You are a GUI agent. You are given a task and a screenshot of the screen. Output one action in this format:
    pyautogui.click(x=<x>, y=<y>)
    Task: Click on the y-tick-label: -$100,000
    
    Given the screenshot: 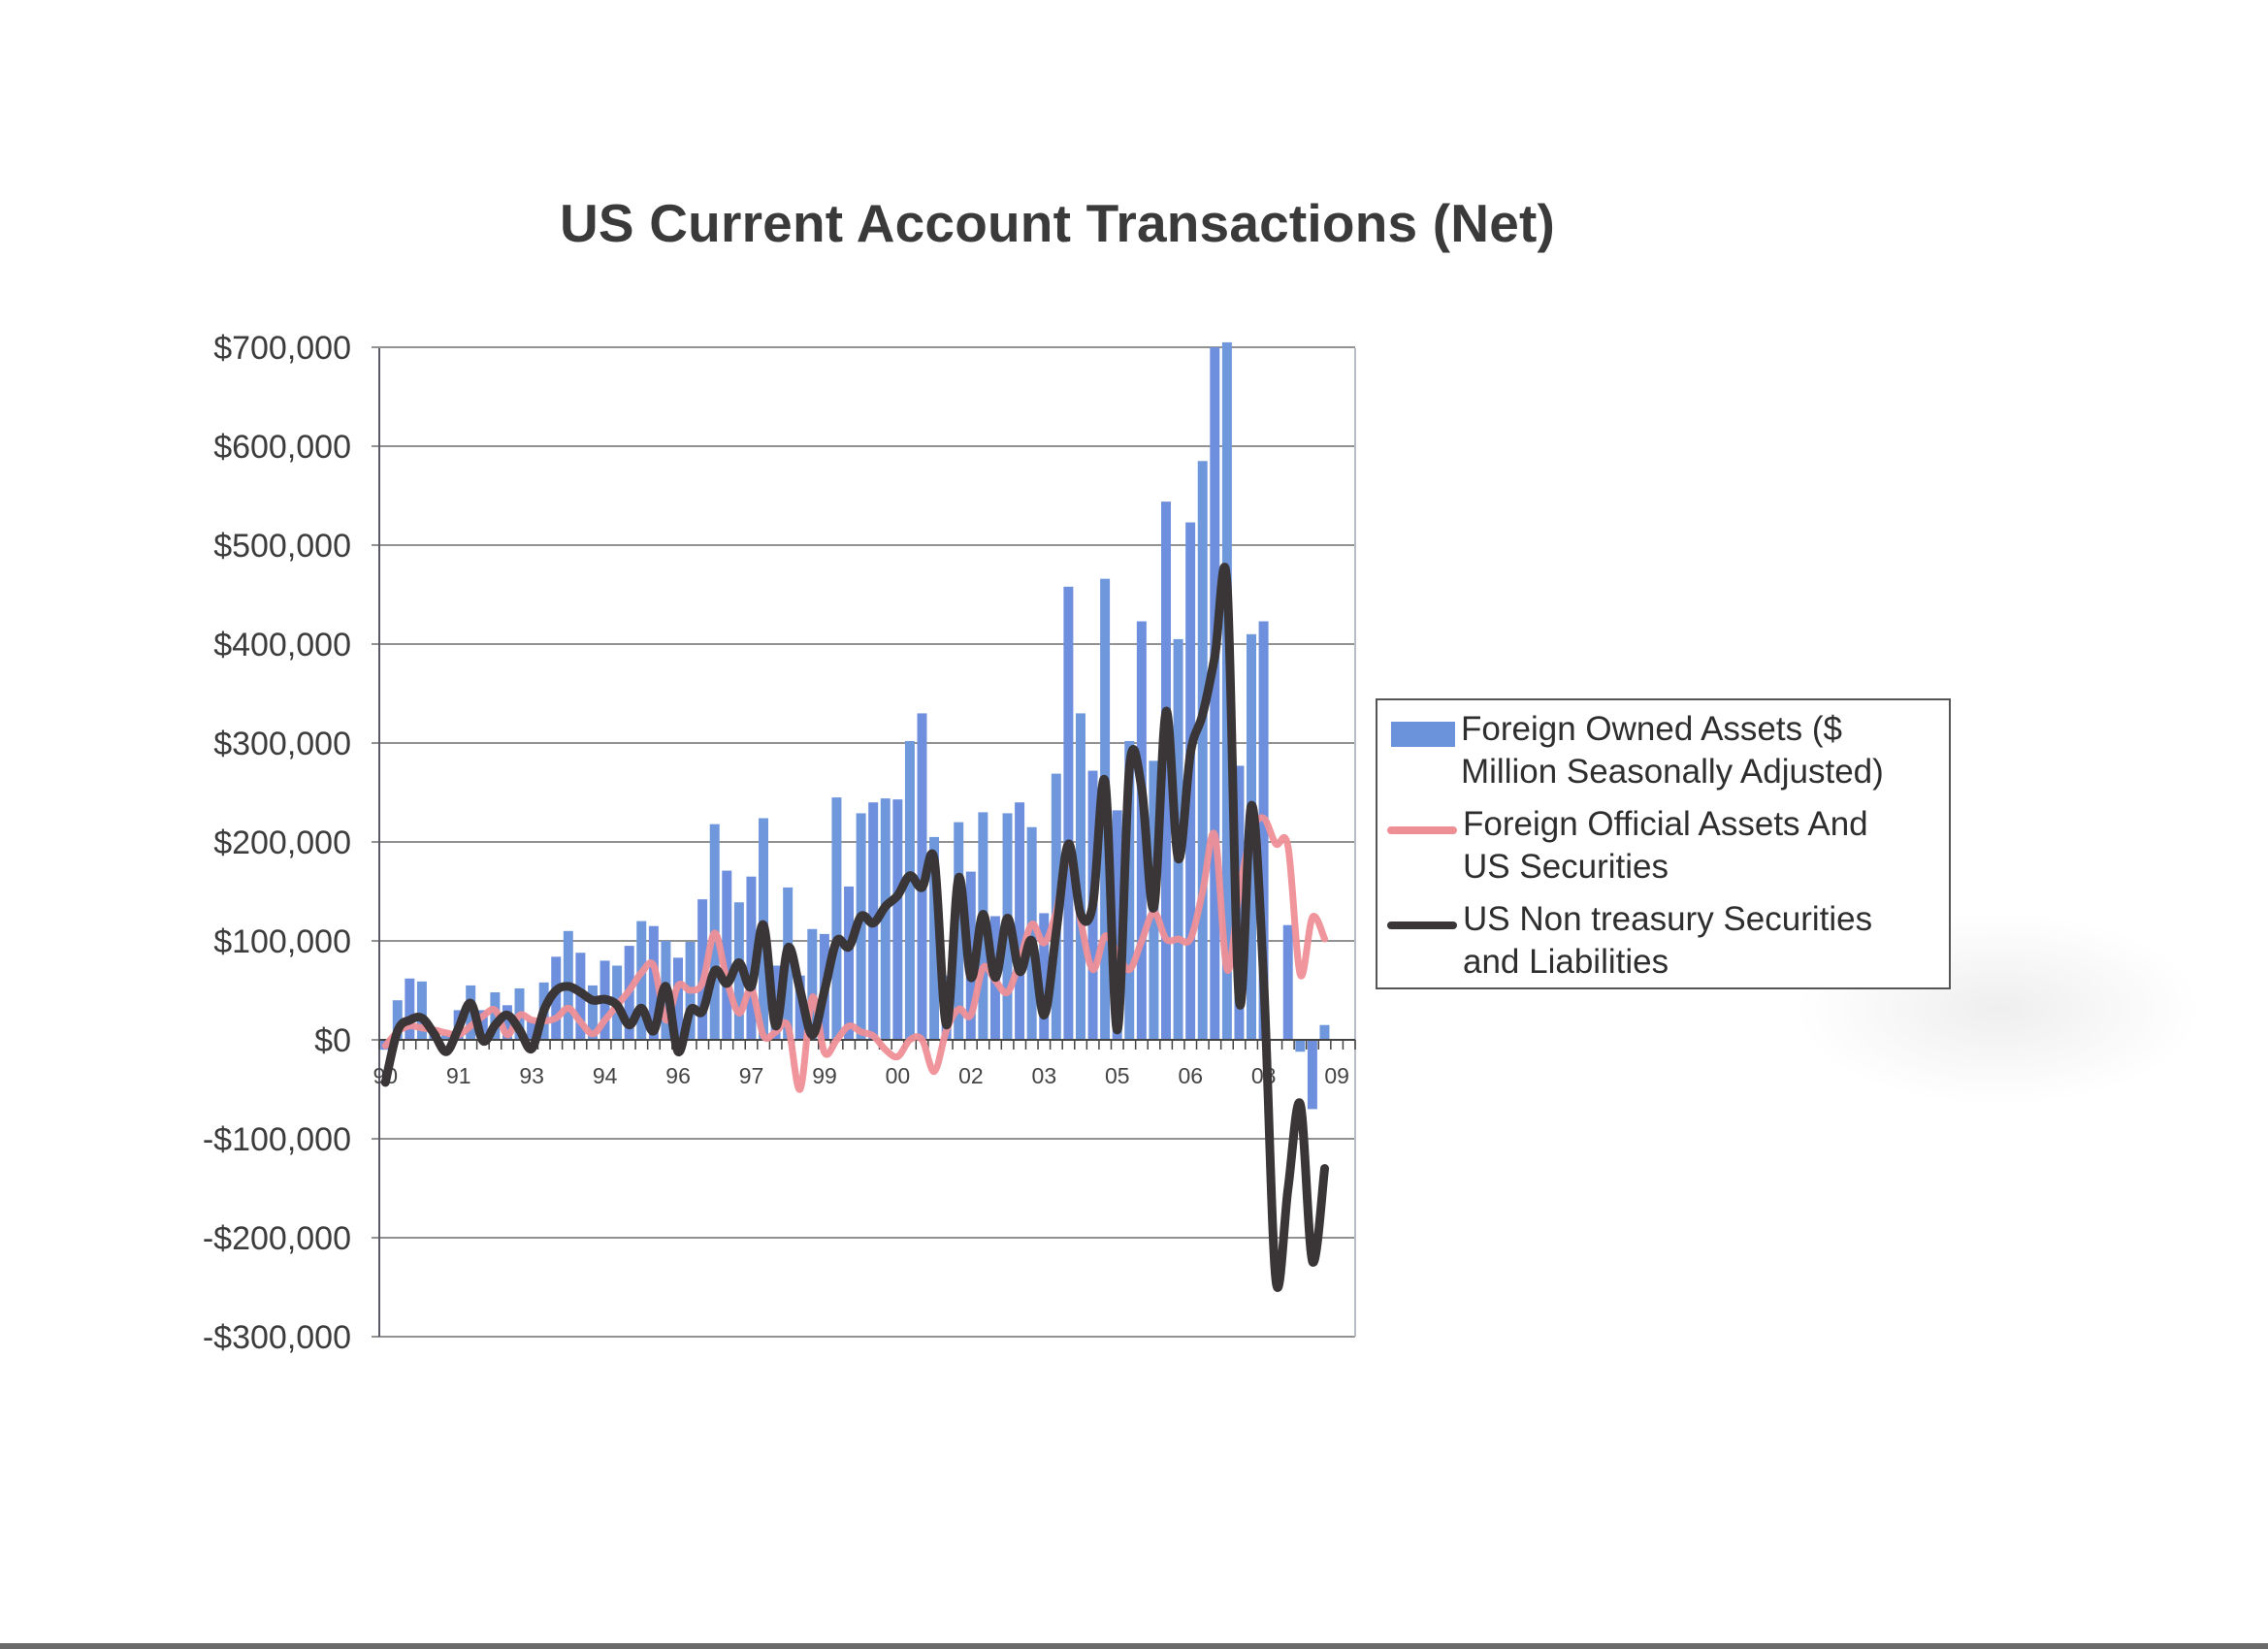 What is the action you would take?
    pyautogui.click(x=277, y=1139)
    